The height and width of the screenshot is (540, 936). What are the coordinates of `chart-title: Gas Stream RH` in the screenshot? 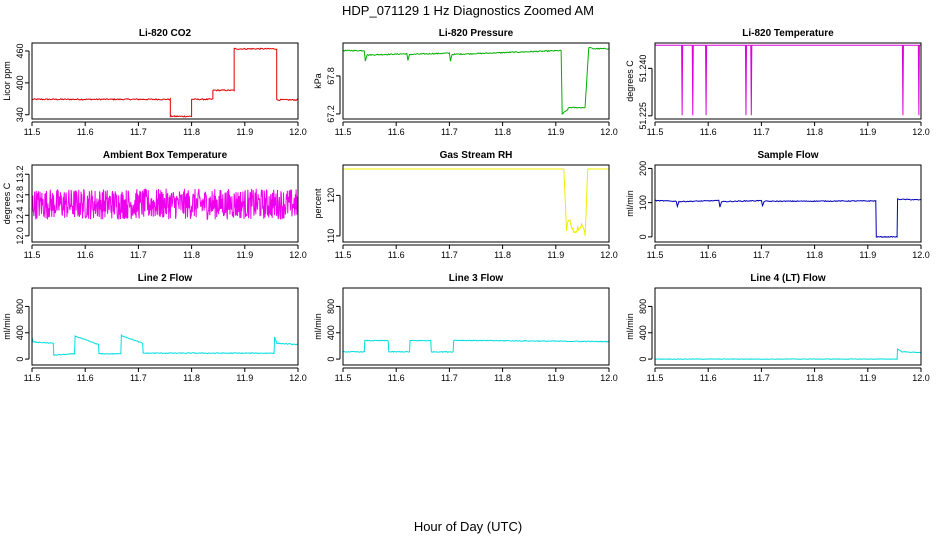 It's located at (476, 155).